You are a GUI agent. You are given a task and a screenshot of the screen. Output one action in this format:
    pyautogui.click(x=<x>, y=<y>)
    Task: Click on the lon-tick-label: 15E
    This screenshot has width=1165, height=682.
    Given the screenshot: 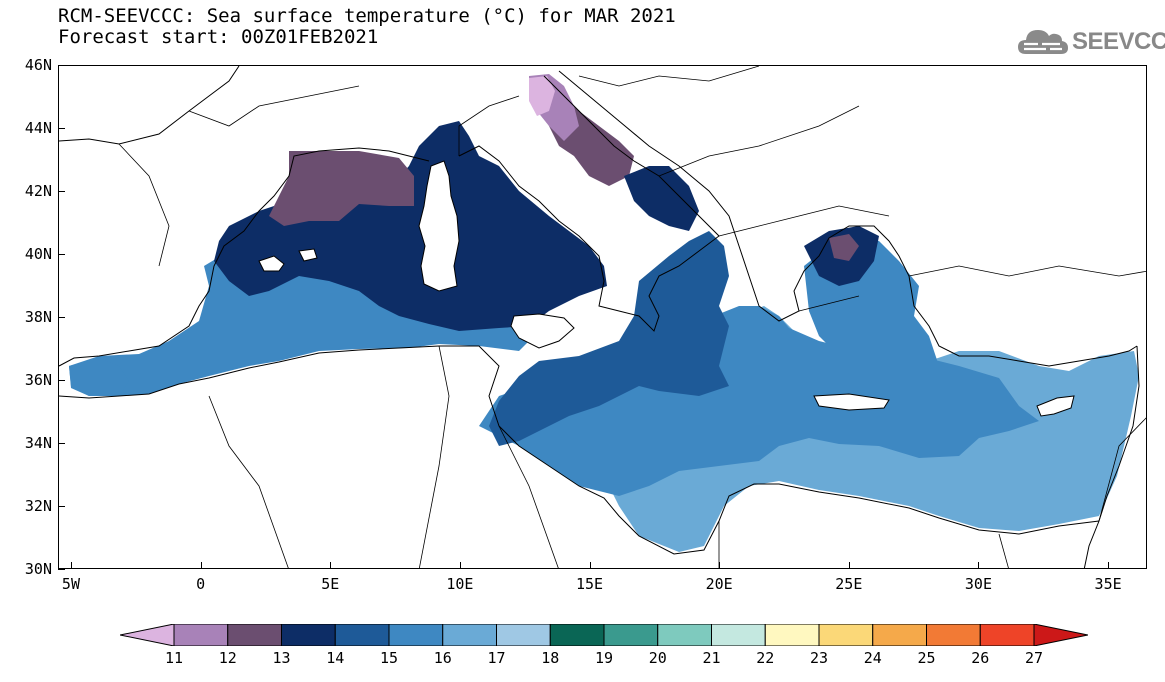 What is the action you would take?
    pyautogui.click(x=589, y=584)
    